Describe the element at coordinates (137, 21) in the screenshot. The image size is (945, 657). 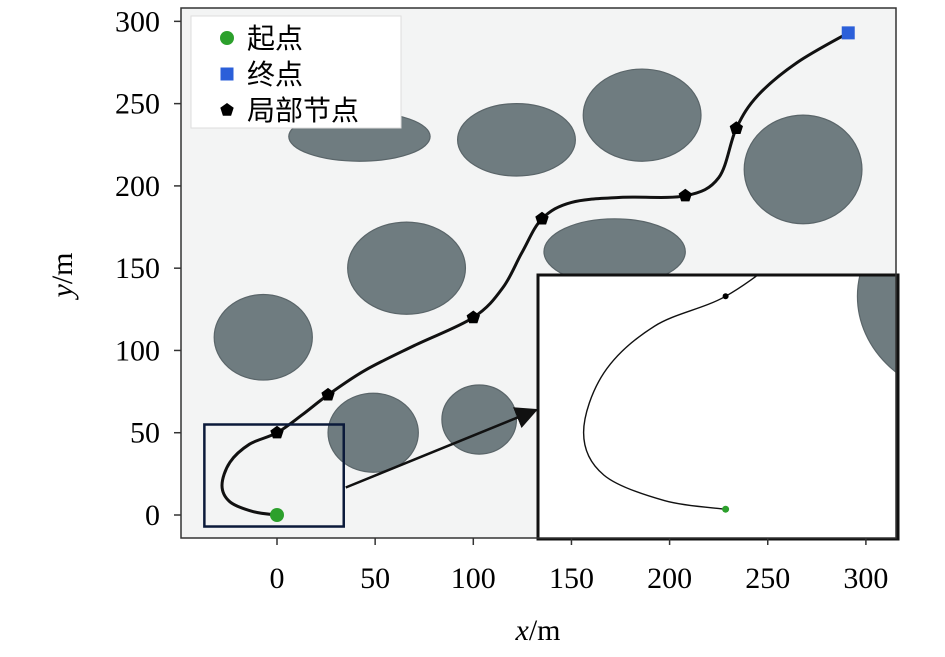
I see `y-tick-label: 300` at that location.